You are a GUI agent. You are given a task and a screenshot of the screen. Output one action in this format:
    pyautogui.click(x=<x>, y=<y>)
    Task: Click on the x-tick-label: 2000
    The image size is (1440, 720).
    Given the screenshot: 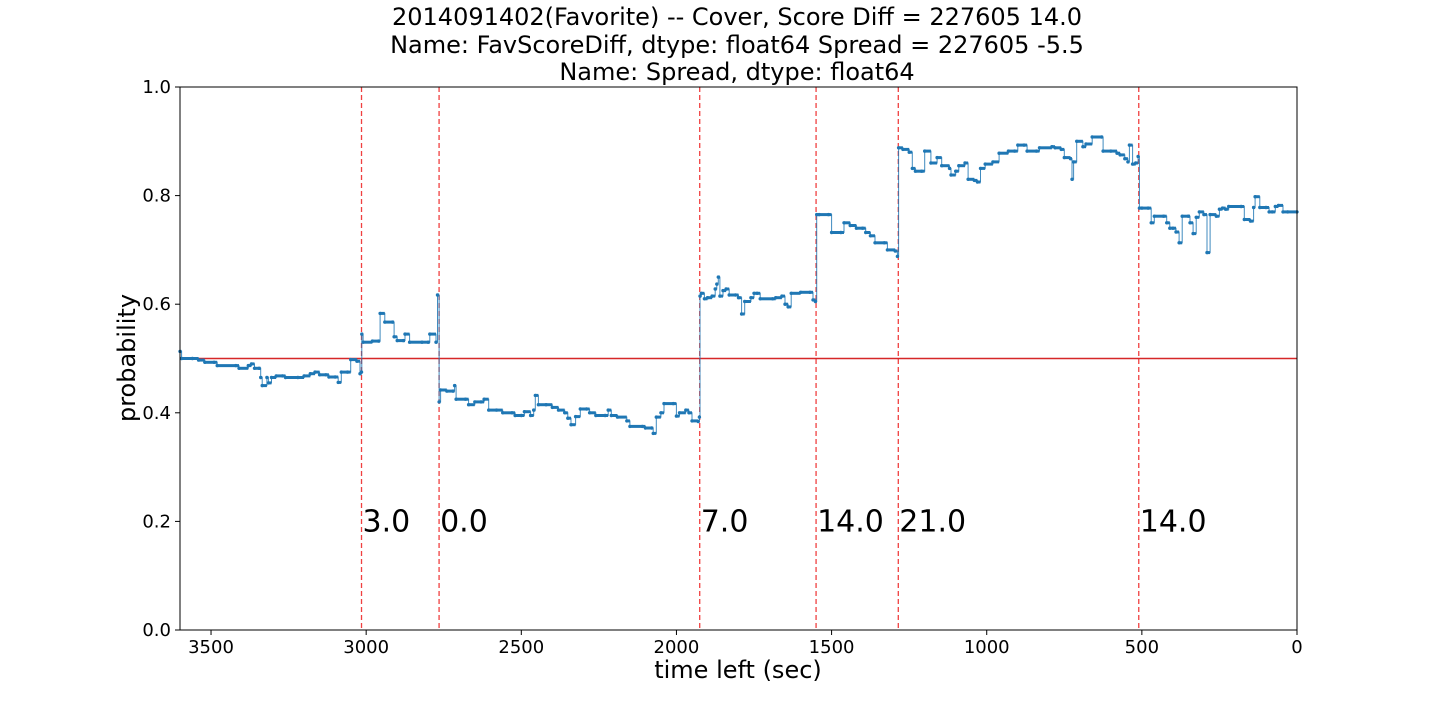 What is the action you would take?
    pyautogui.click(x=677, y=647)
    